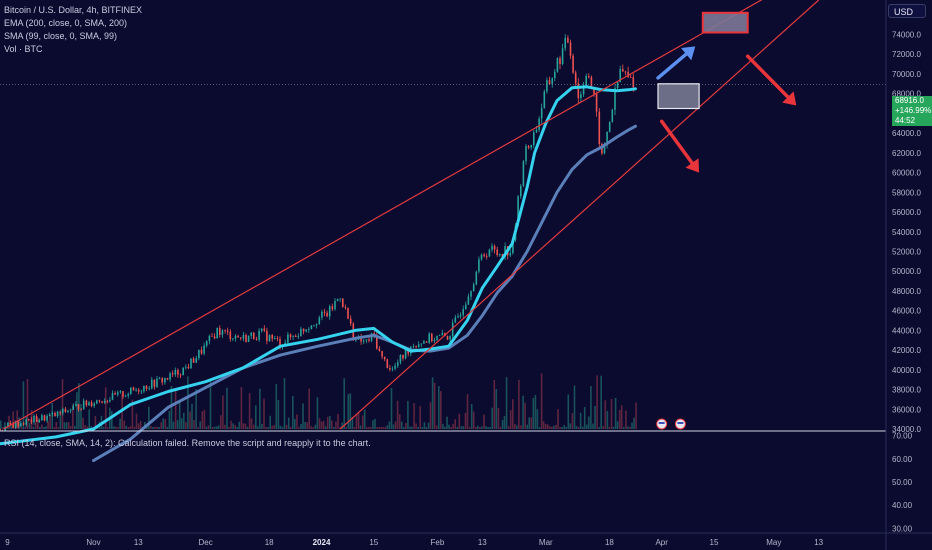  I want to click on us-flag-1-icon, so click(662, 424).